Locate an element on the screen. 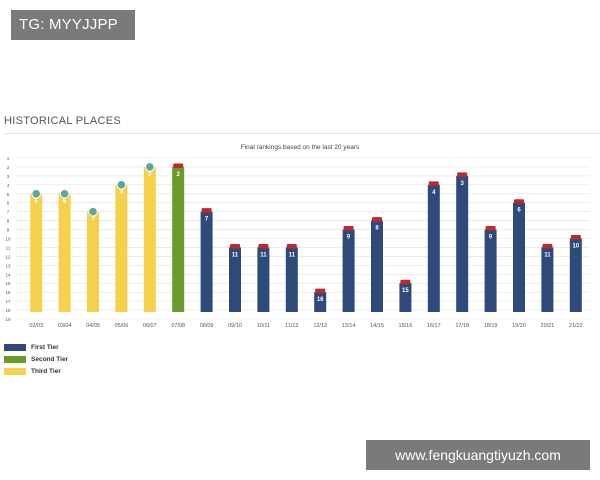 The width and height of the screenshot is (600, 480). y-tick-label: 4 is located at coordinates (8, 185).